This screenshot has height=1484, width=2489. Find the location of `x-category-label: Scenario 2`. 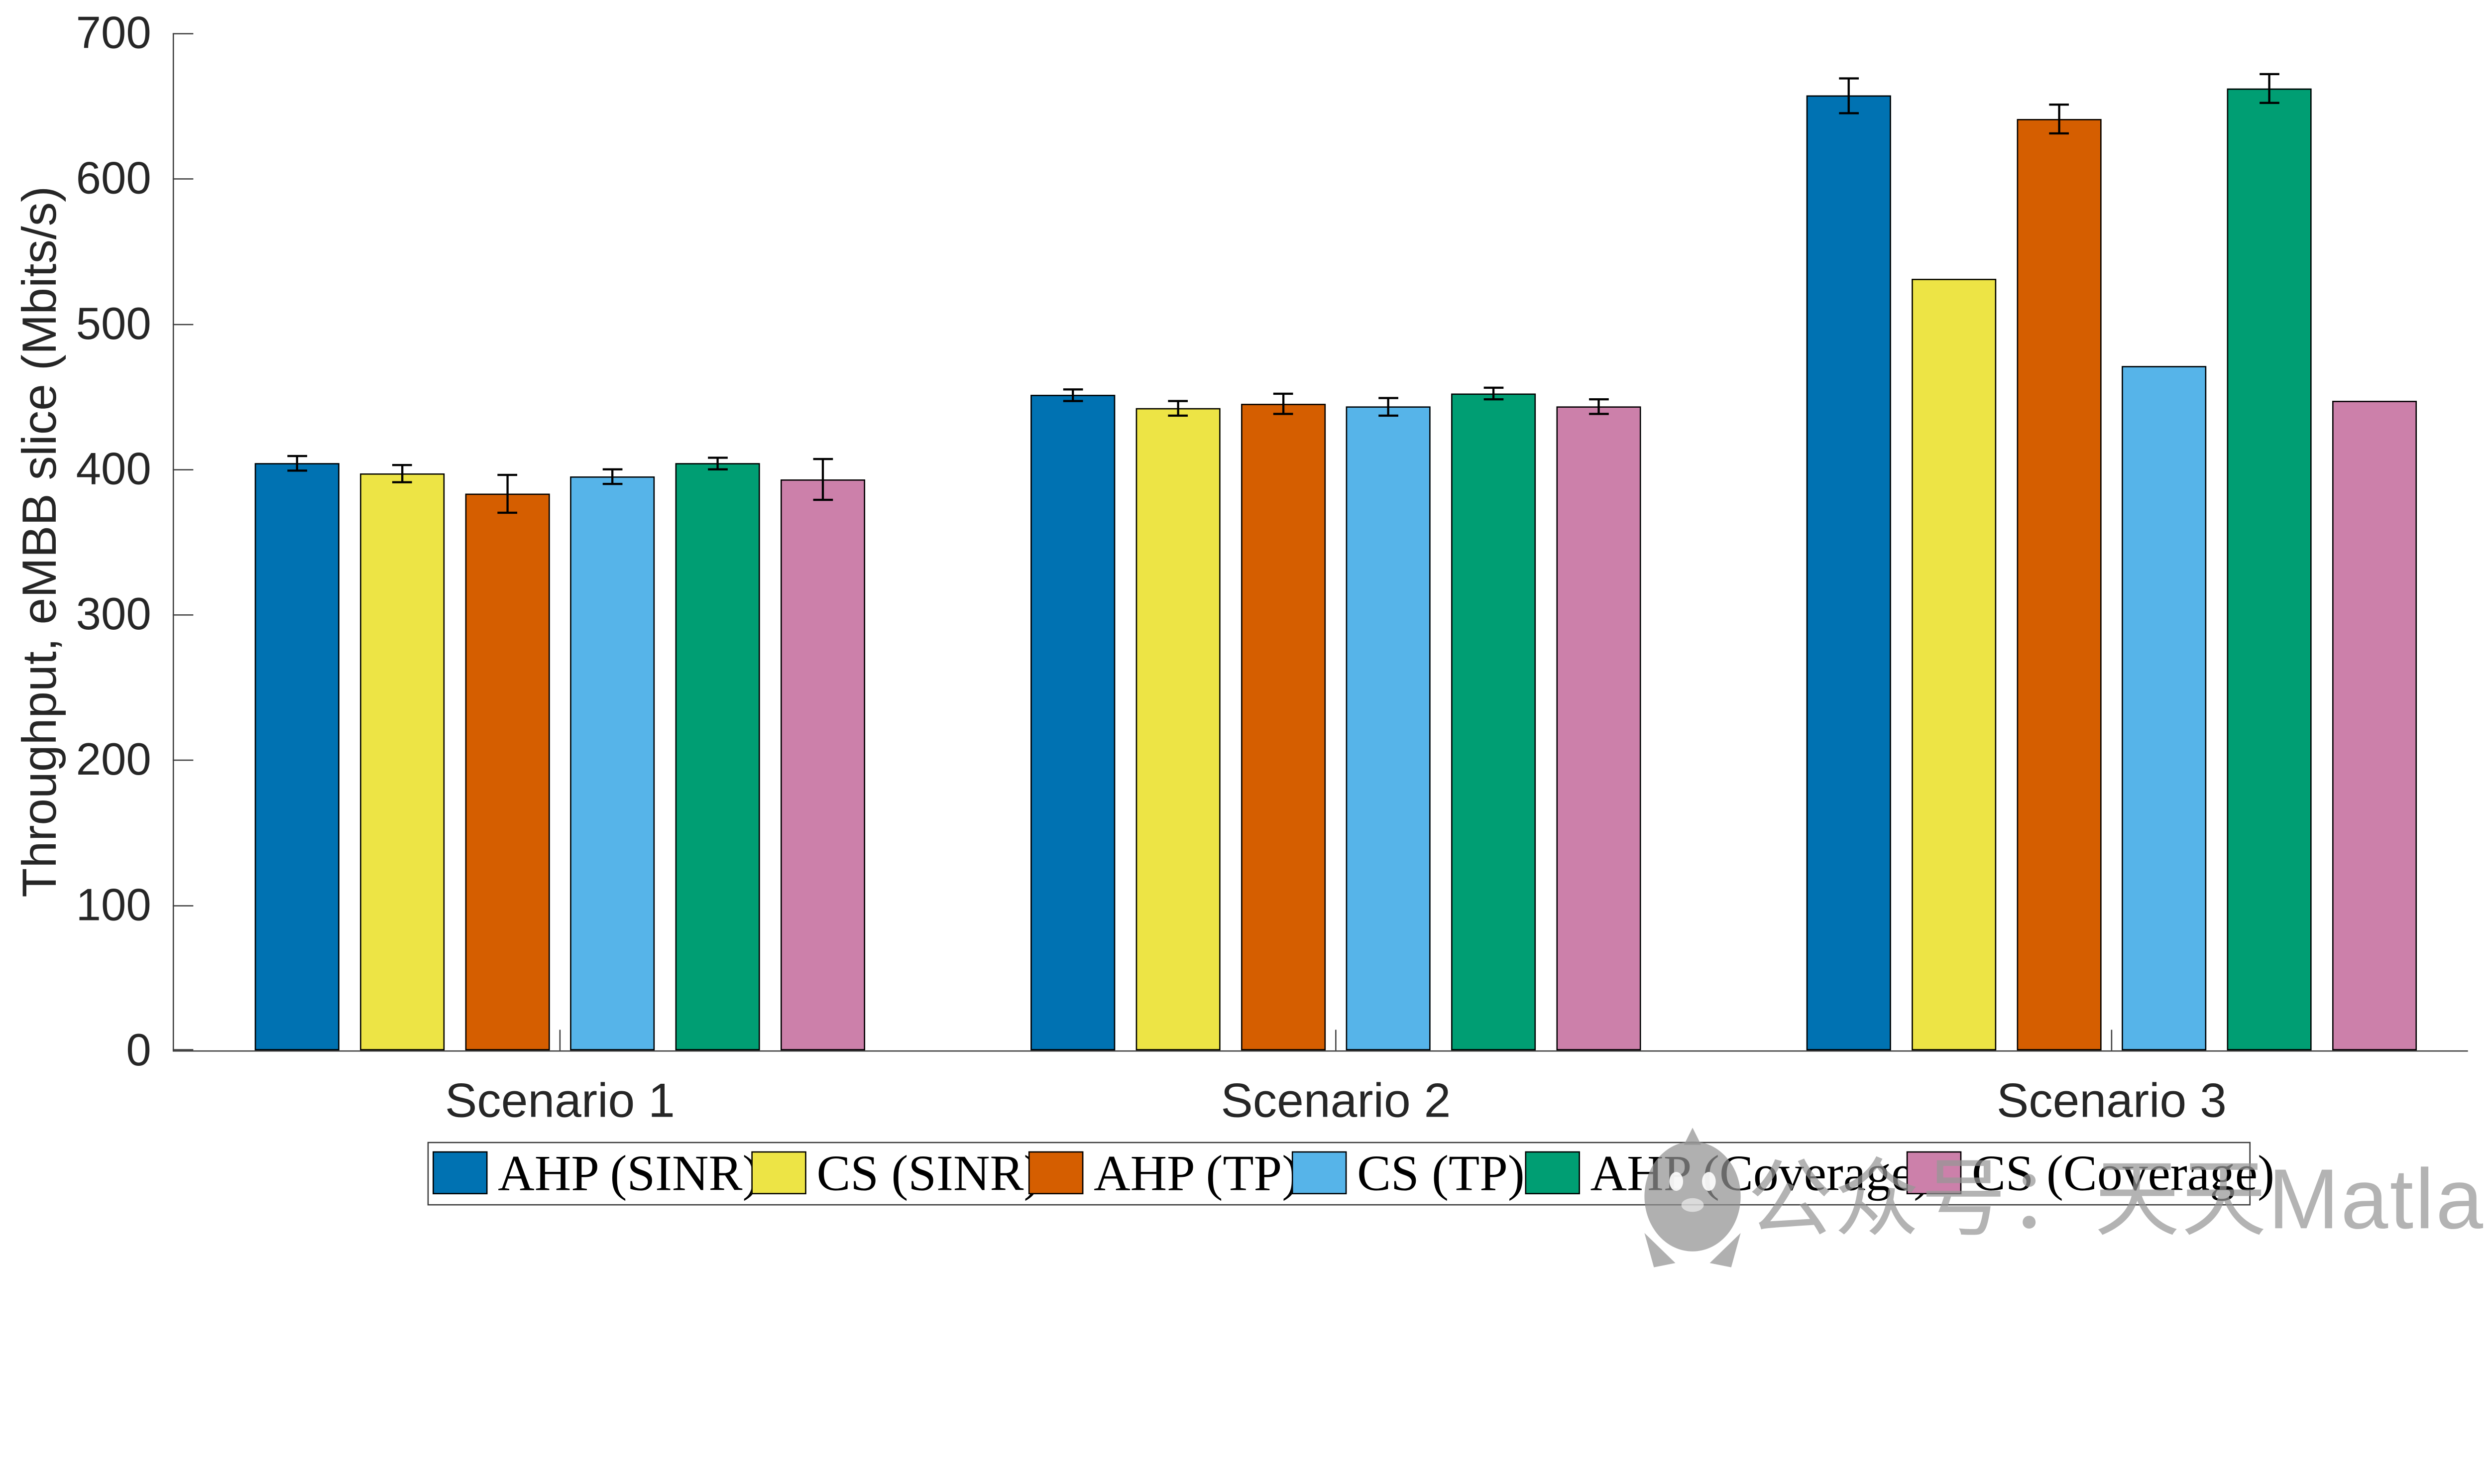

x-category-label: Scenario 2 is located at coordinates (1336, 1100).